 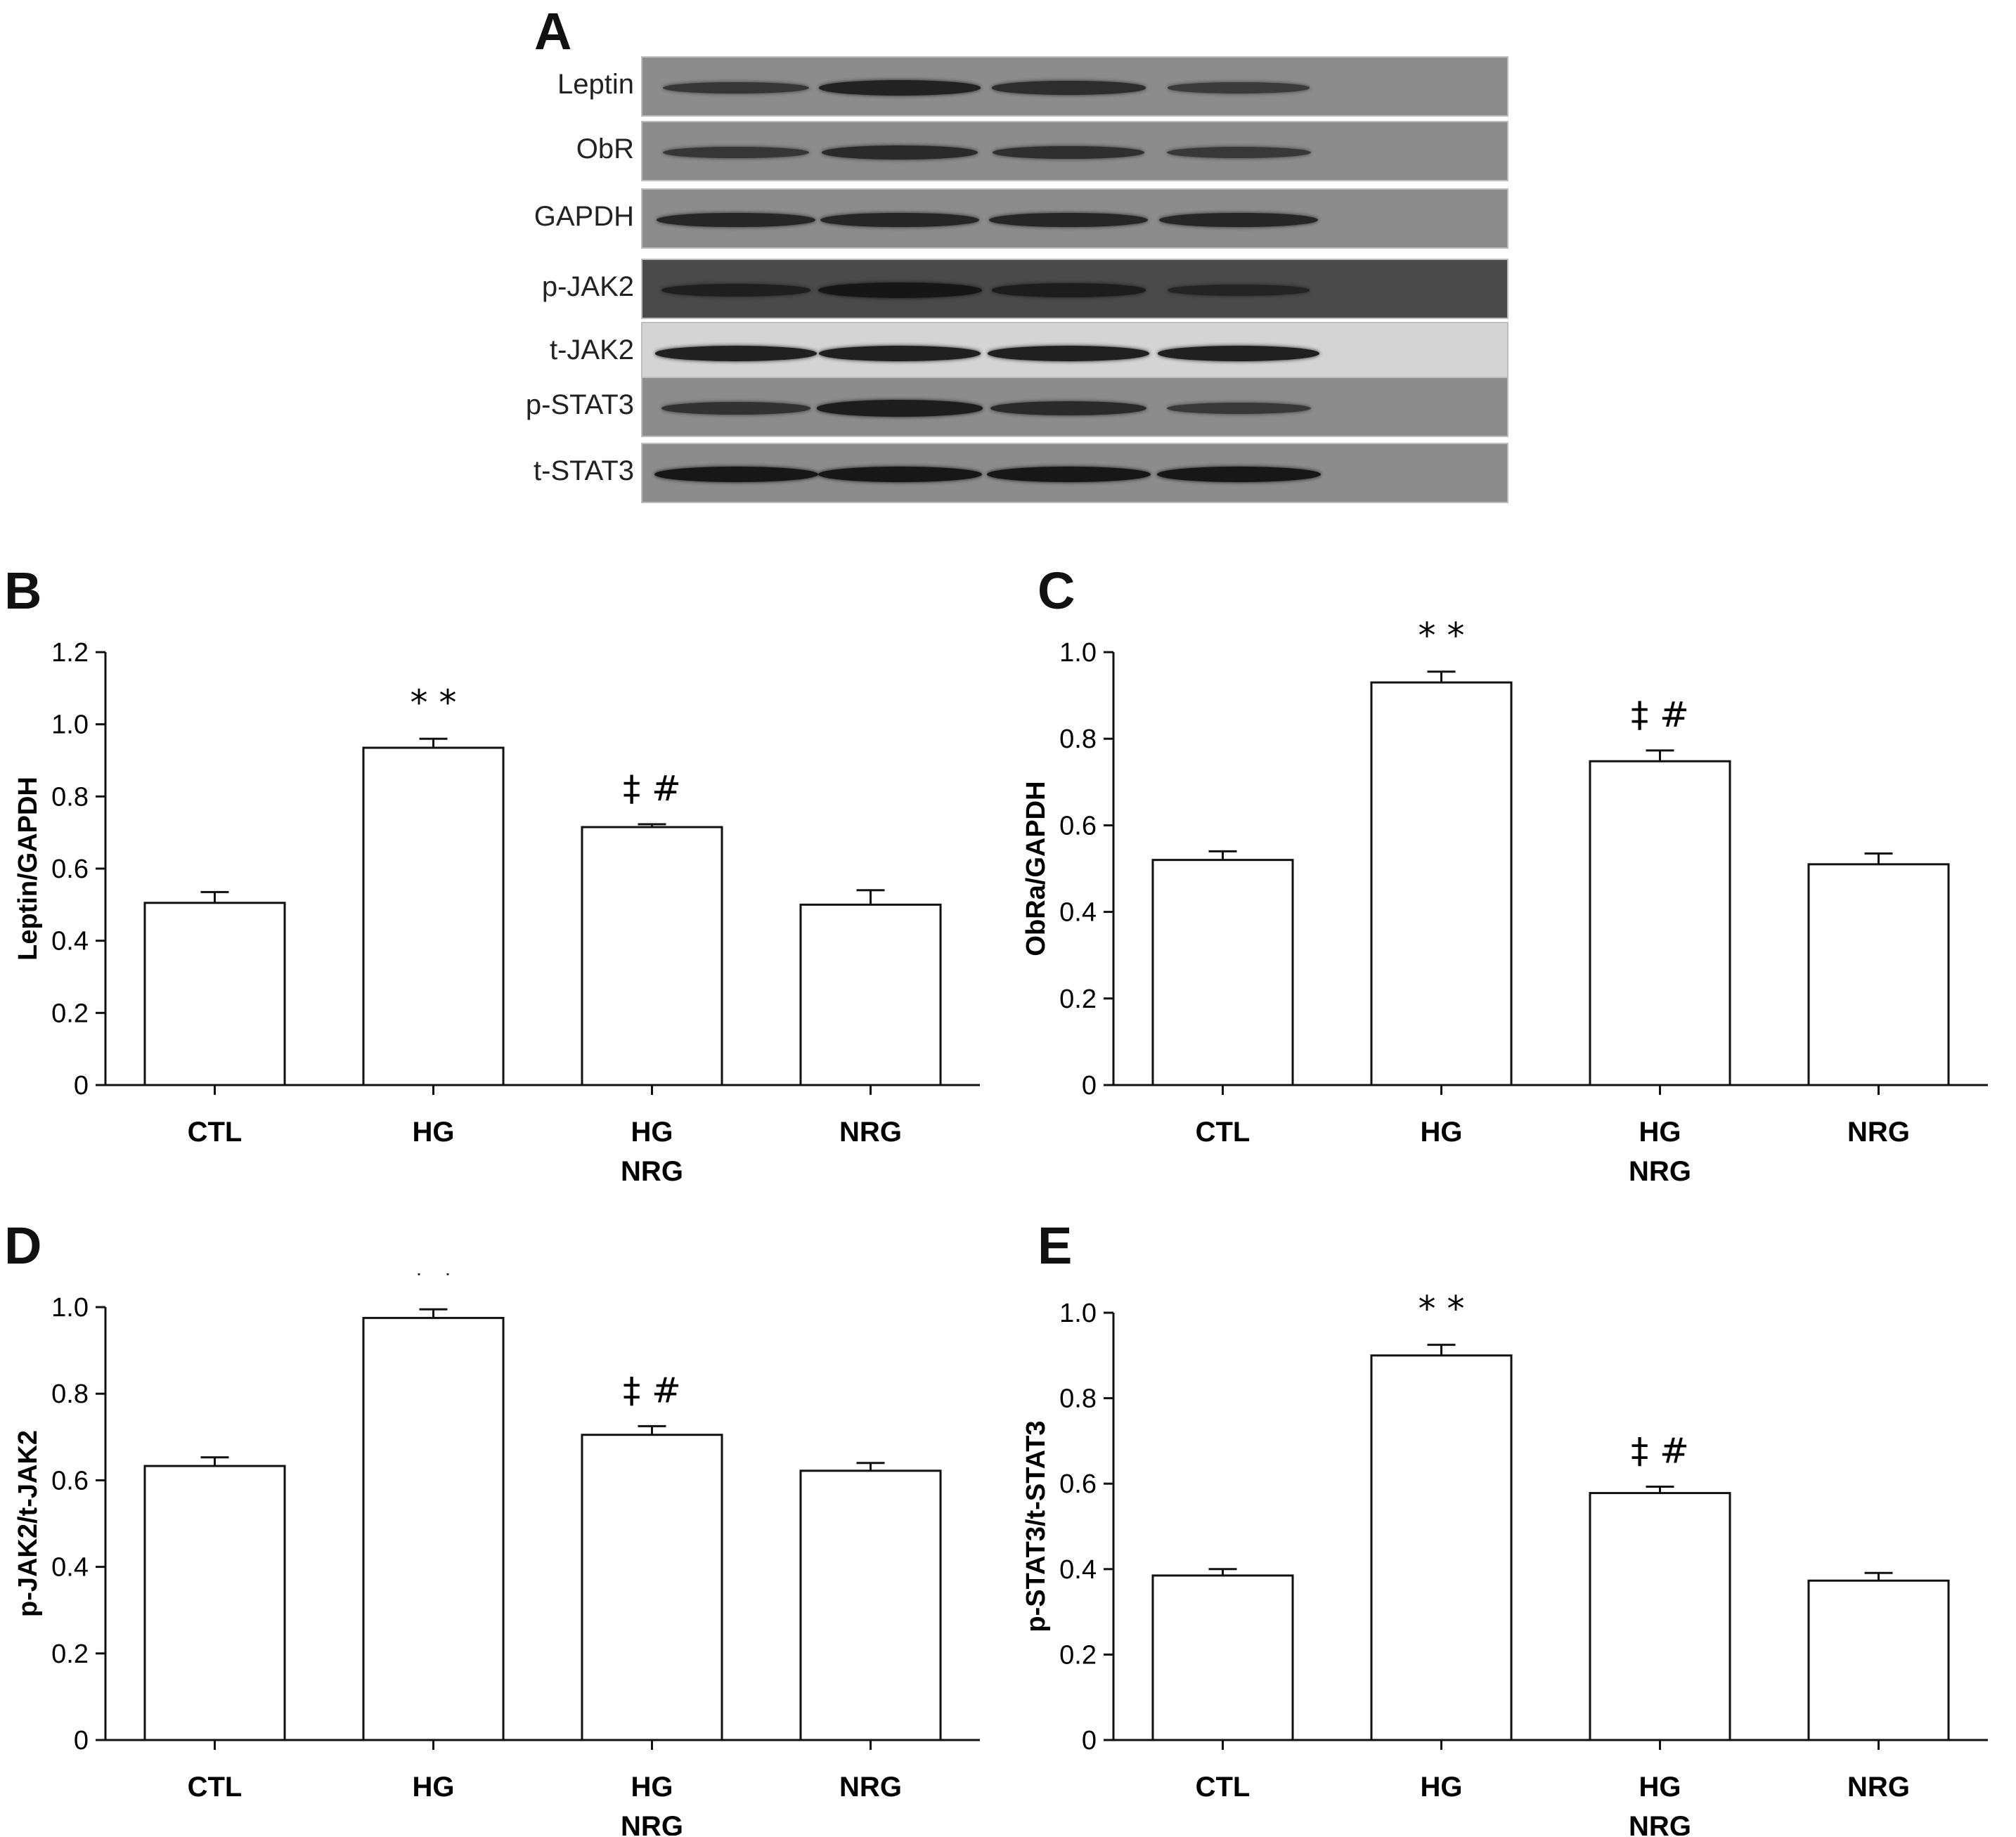 What do you see at coordinates (595, 84) in the screenshot?
I see `blot-label-leptin: Leptin` at bounding box center [595, 84].